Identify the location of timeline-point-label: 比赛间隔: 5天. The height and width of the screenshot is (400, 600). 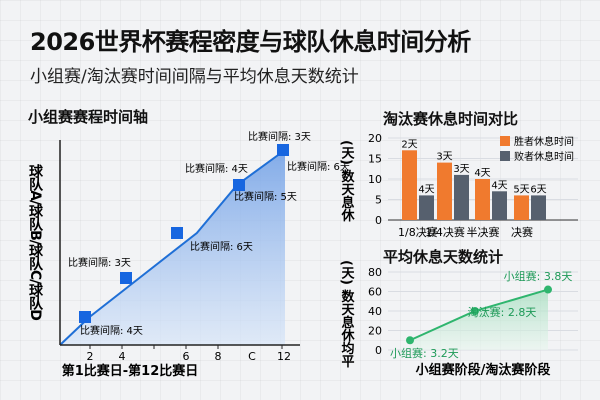
(265, 196).